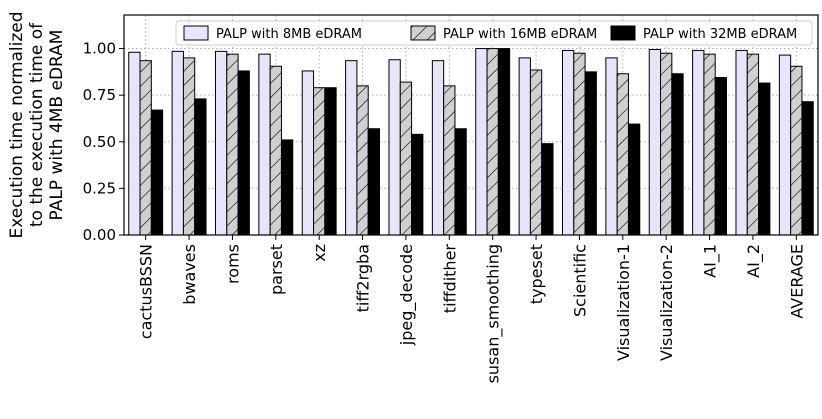  I want to click on x-tick-label: bwaves, so click(189, 274).